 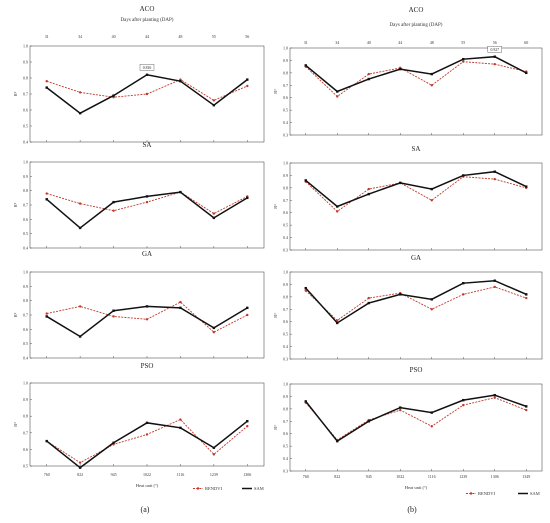 What do you see at coordinates (285, 359) in the screenshot?
I see `y-tick-label: 0.3` at bounding box center [285, 359].